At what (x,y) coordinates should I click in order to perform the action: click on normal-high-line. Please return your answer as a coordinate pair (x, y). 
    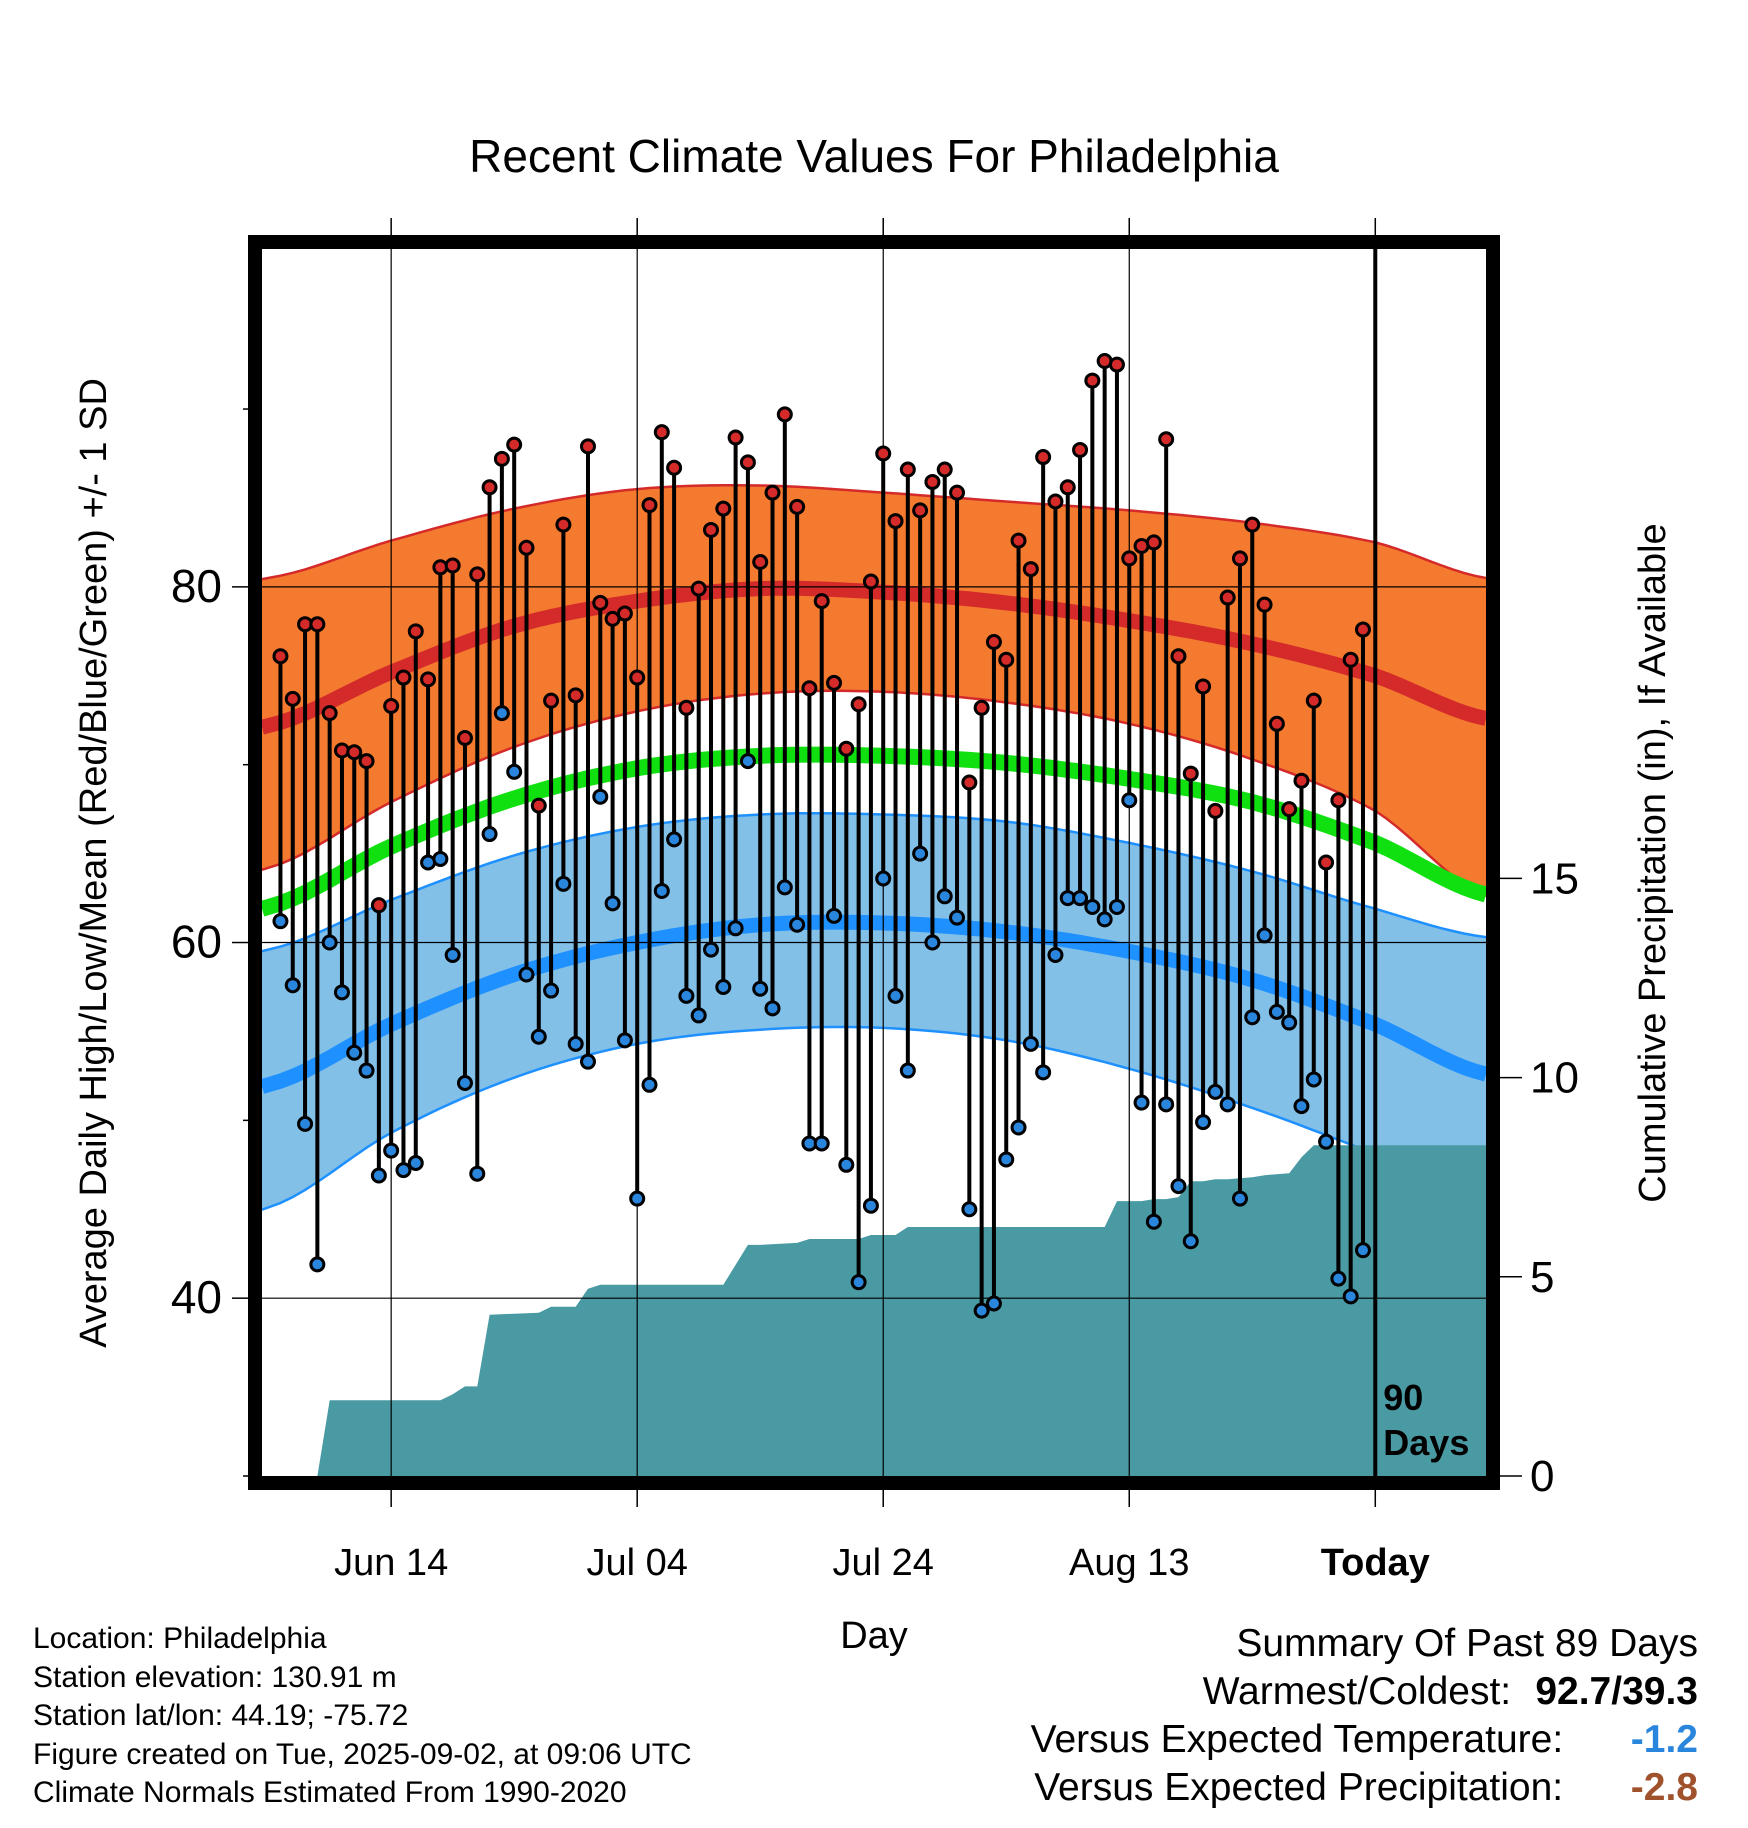
    Looking at the image, I should click on (874, 657).